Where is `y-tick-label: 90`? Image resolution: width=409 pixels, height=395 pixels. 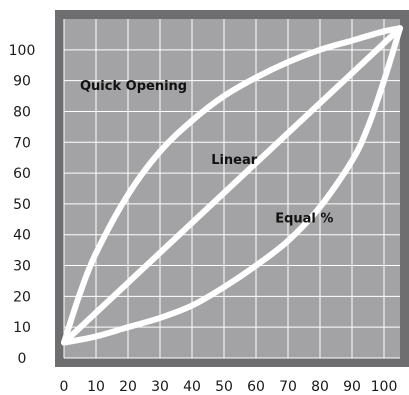
y-tick-label: 90 is located at coordinates (22, 82).